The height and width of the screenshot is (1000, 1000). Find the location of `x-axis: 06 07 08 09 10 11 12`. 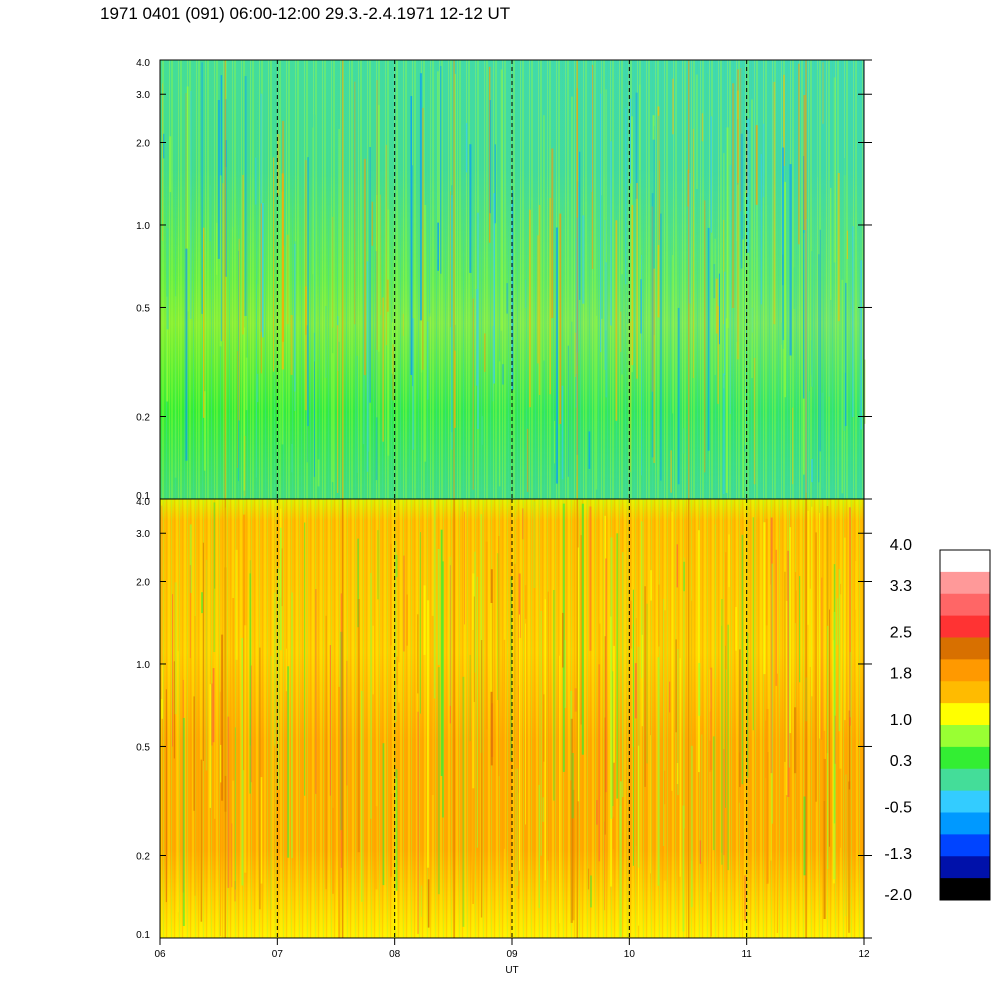

x-axis: 06 07 08 09 10 11 12 is located at coordinates (512, 949).